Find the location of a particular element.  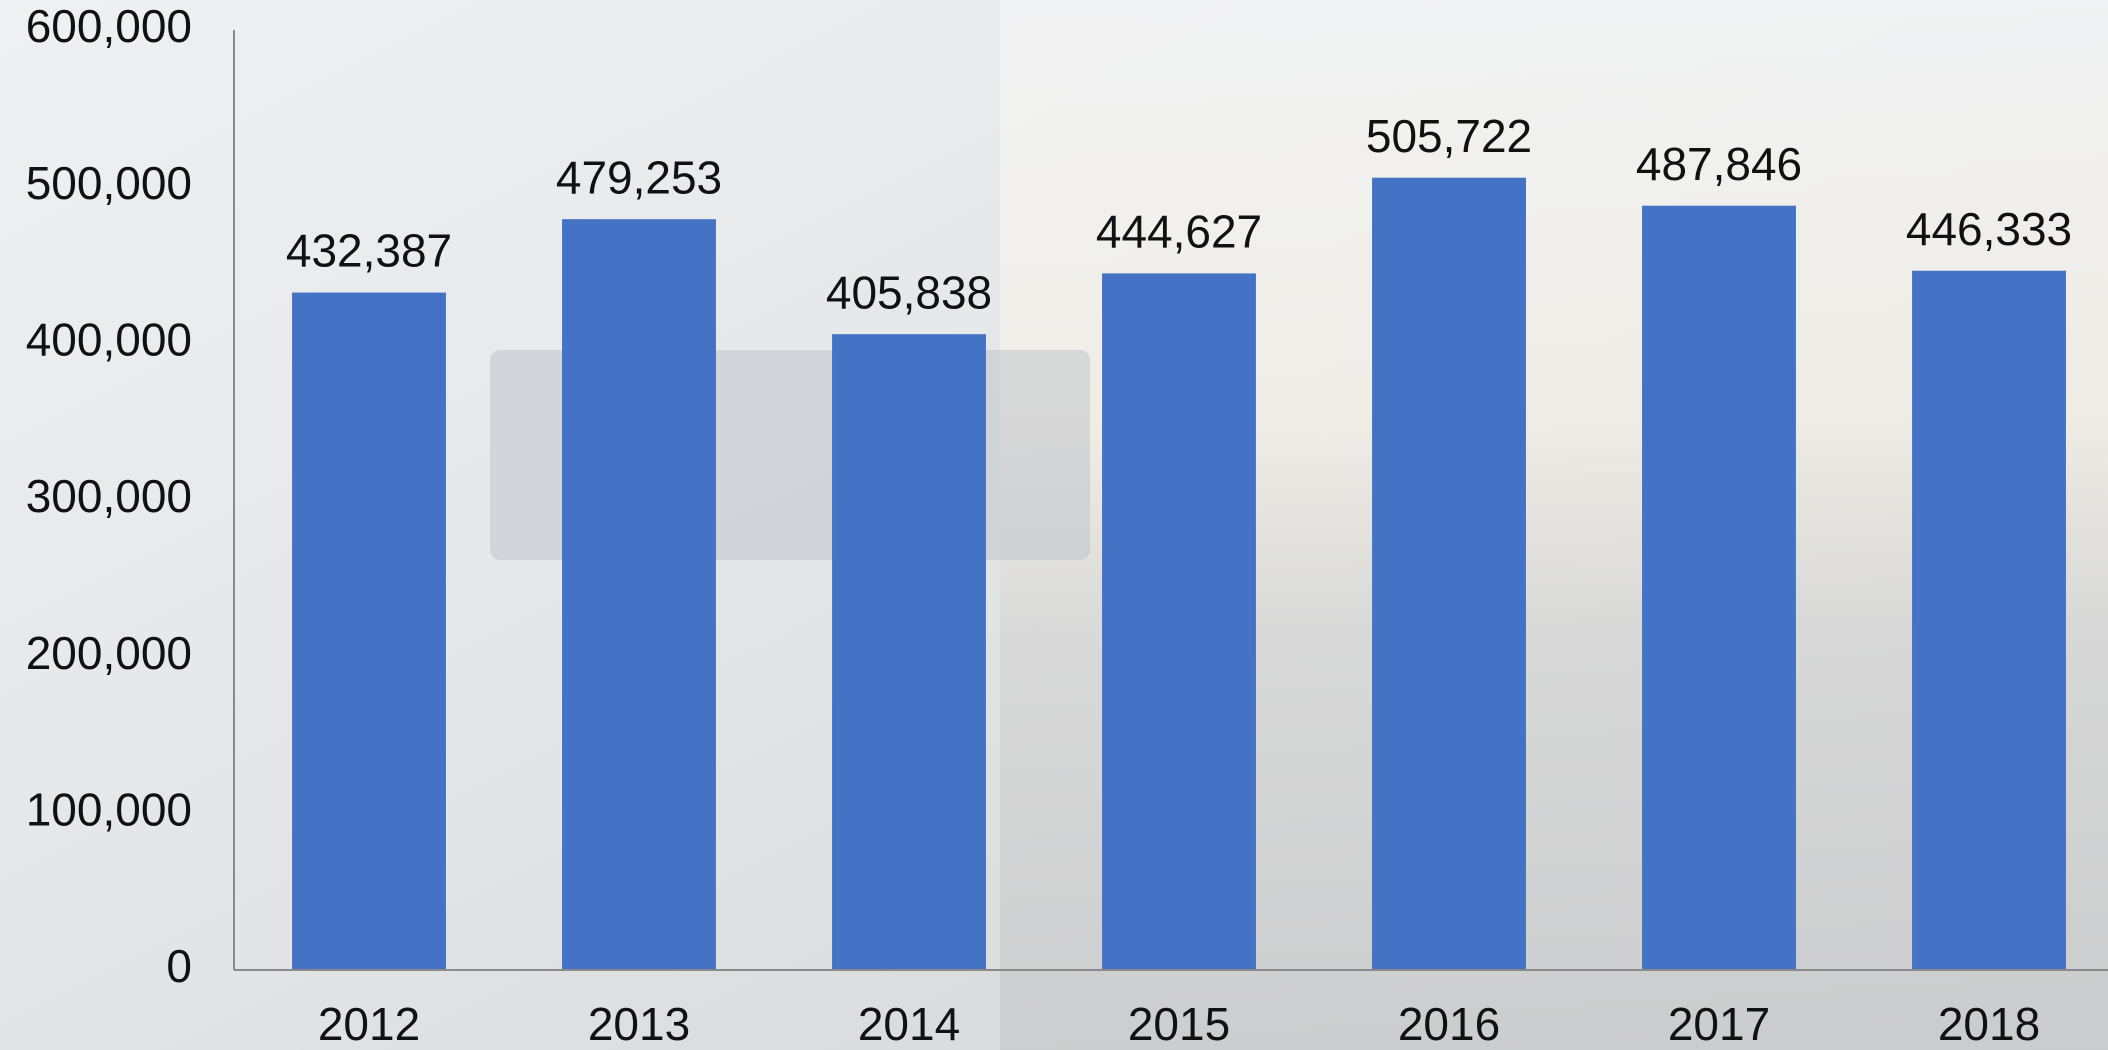

x-tick-label: 2014 is located at coordinates (909, 1024).